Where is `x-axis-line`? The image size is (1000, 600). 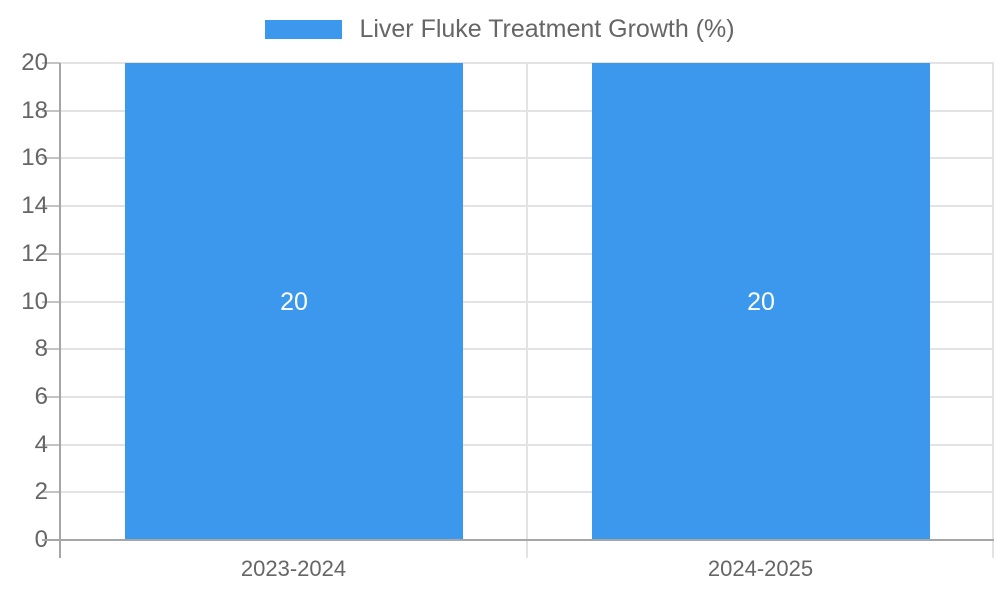 x-axis-line is located at coordinates (518, 540).